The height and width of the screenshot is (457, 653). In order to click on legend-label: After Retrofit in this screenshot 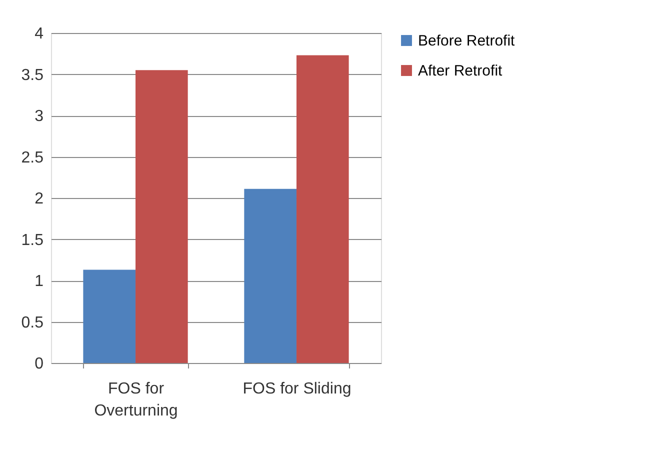, I will do `click(461, 71)`.